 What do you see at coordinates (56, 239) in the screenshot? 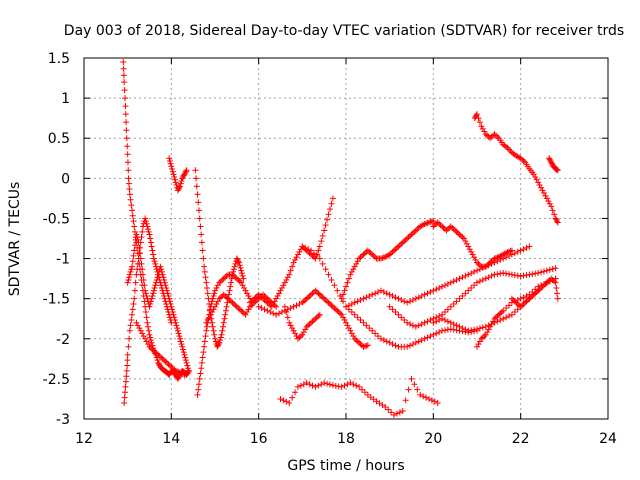
I see `y-tick-labels: -3 -2.5 -2 -1.5 -1 -0.5 0 0.5 1 1.5` at bounding box center [56, 239].